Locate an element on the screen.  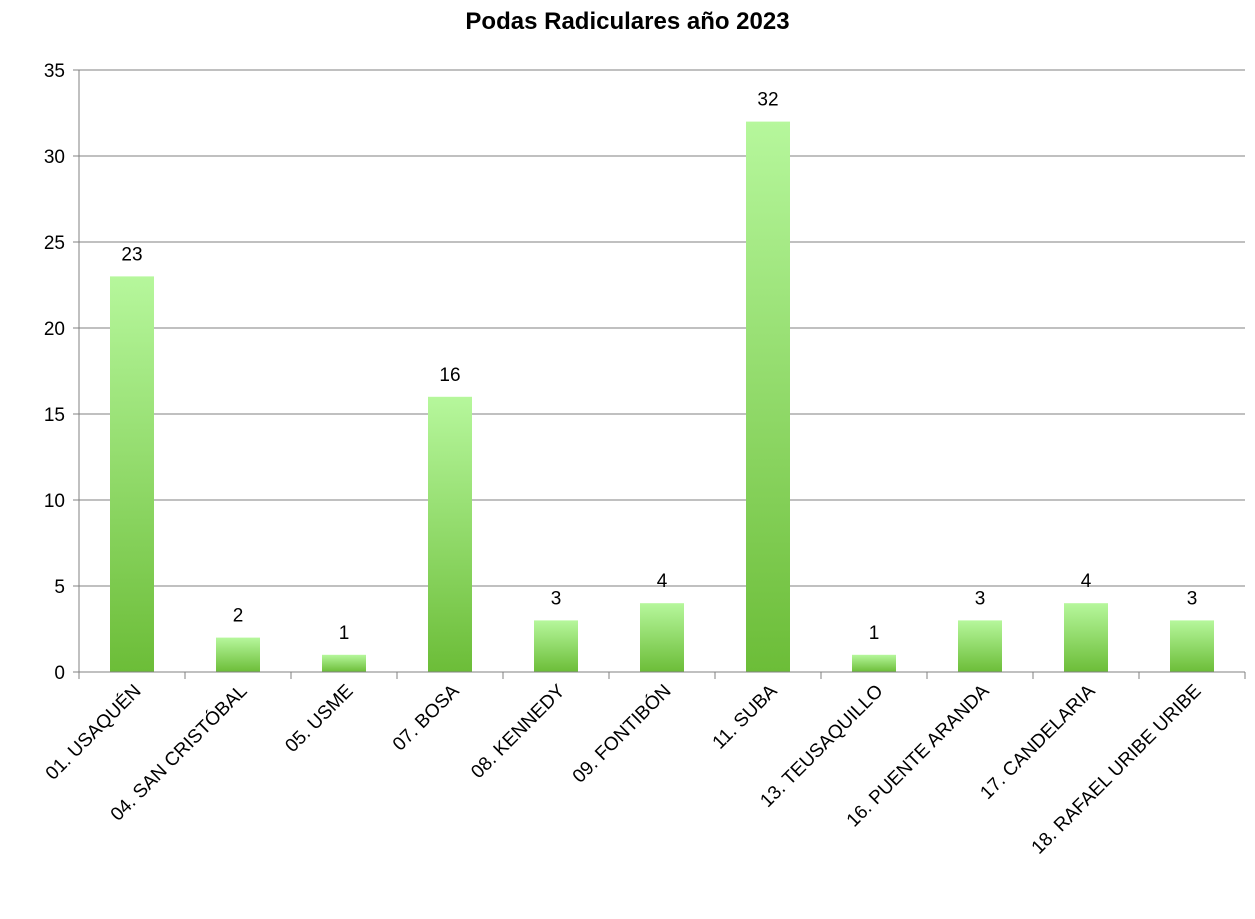
data-label: 32 is located at coordinates (767, 100).